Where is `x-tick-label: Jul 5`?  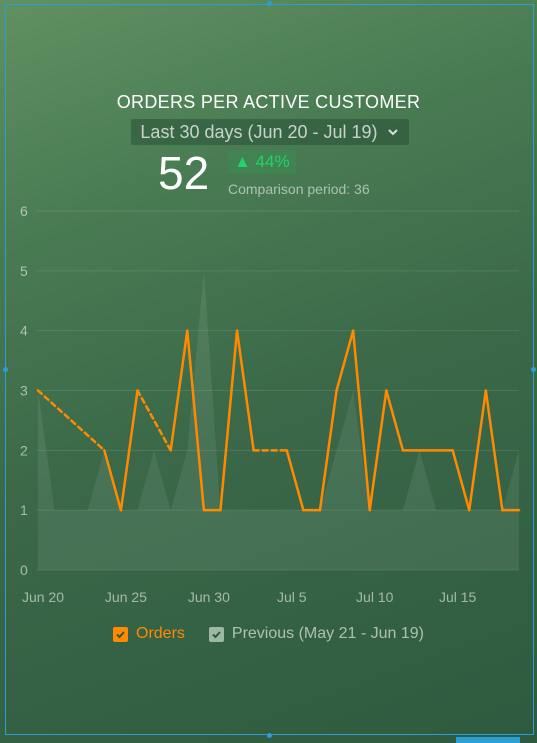
x-tick-label: Jul 5 is located at coordinates (292, 597).